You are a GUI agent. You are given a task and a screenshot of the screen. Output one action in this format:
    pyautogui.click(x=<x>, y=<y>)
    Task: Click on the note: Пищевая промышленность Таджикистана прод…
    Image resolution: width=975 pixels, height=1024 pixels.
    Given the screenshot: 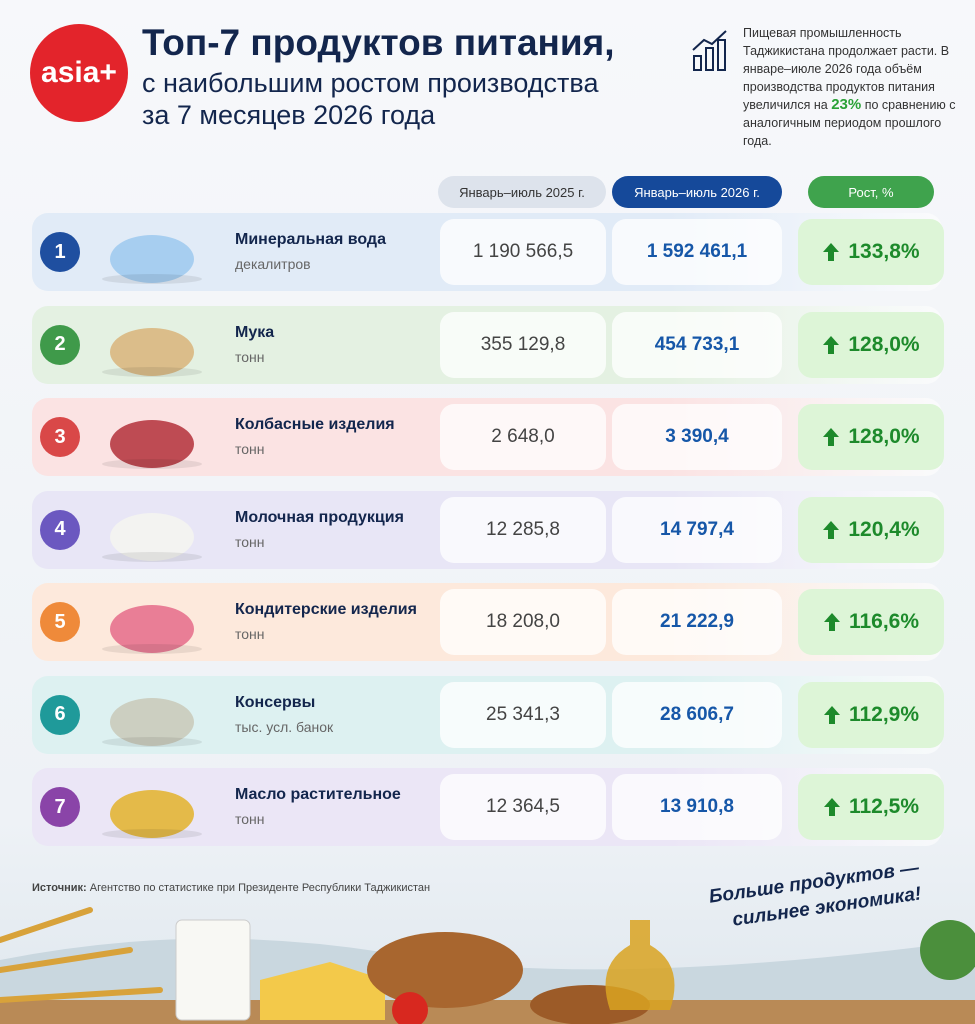 What is the action you would take?
    pyautogui.click(x=850, y=87)
    